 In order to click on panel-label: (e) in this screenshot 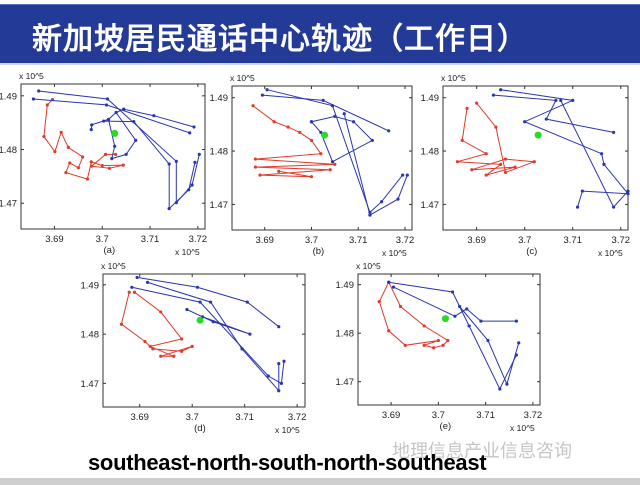, I will do `click(446, 426)`.